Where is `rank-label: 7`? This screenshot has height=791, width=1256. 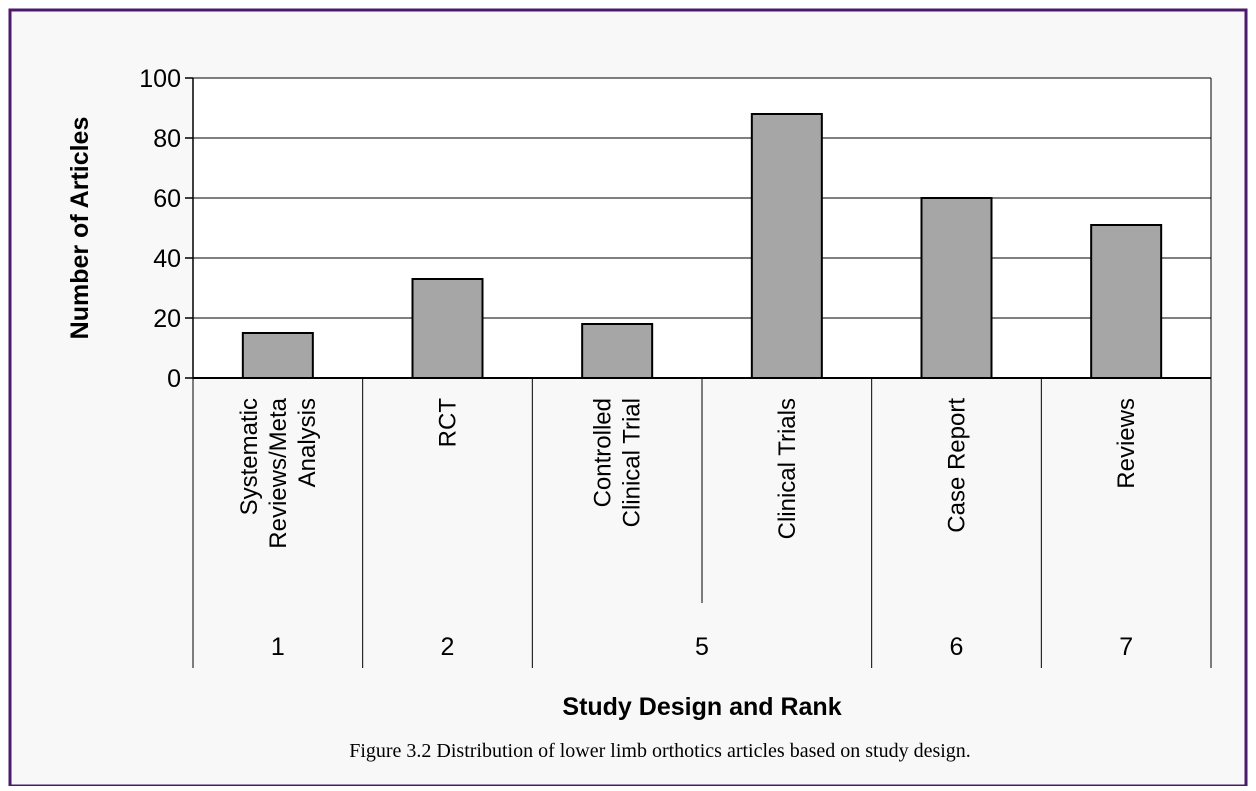
rank-label: 7 is located at coordinates (1126, 647).